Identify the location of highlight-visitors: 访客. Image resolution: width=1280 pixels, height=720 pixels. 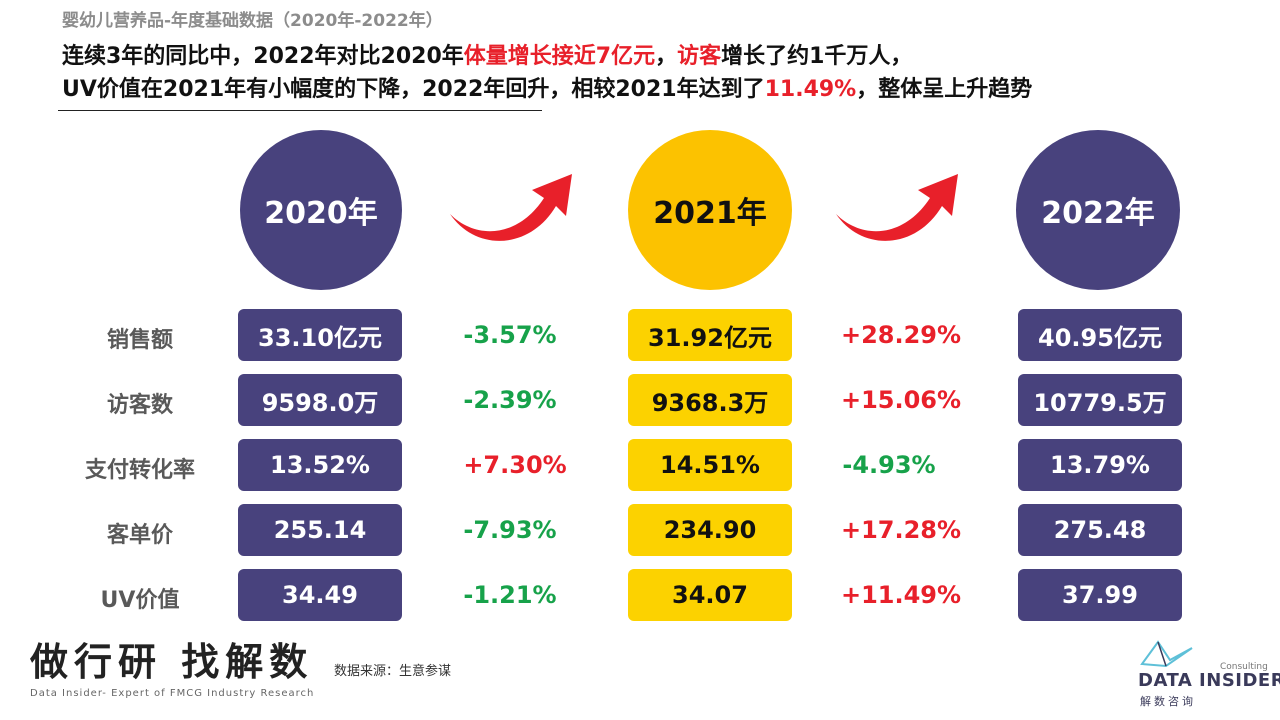
(699, 56).